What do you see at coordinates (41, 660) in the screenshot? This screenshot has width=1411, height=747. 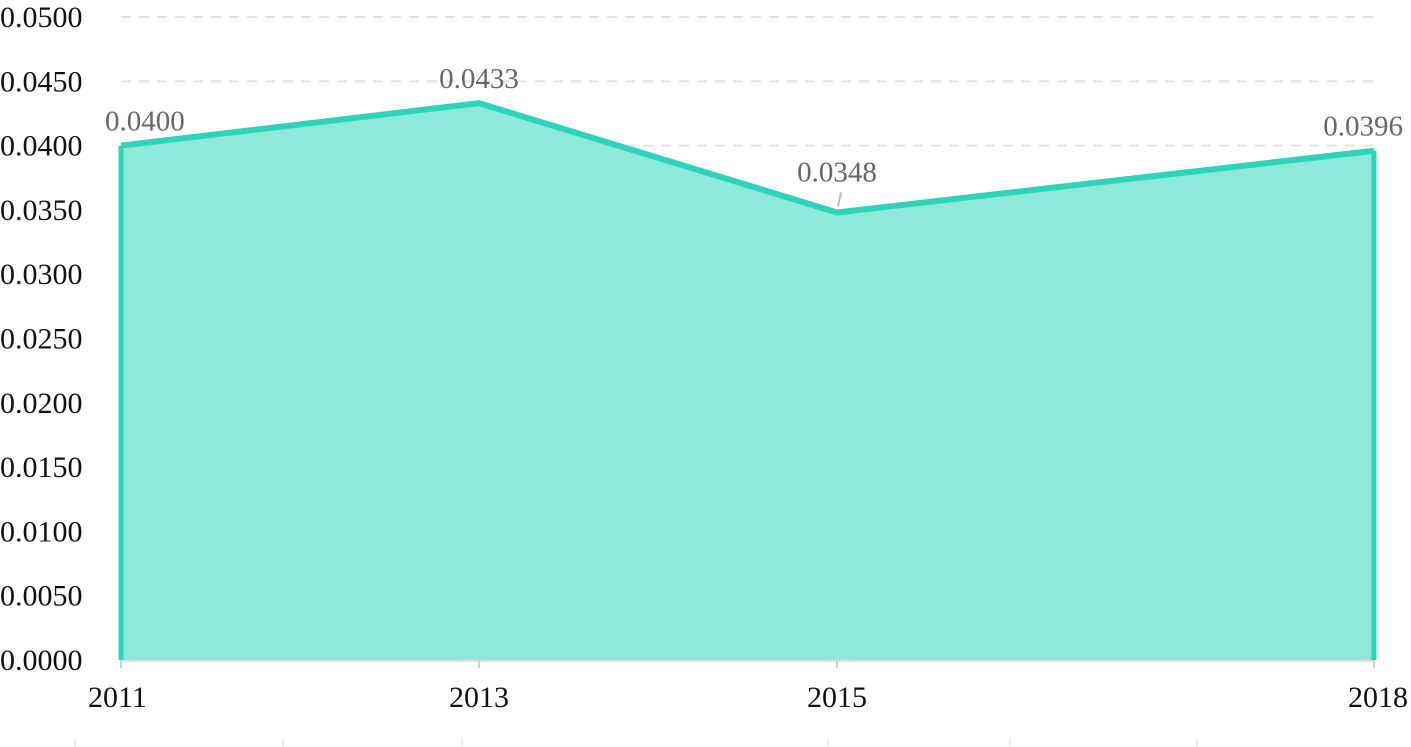 I see `y-tick-label: 0.0000` at bounding box center [41, 660].